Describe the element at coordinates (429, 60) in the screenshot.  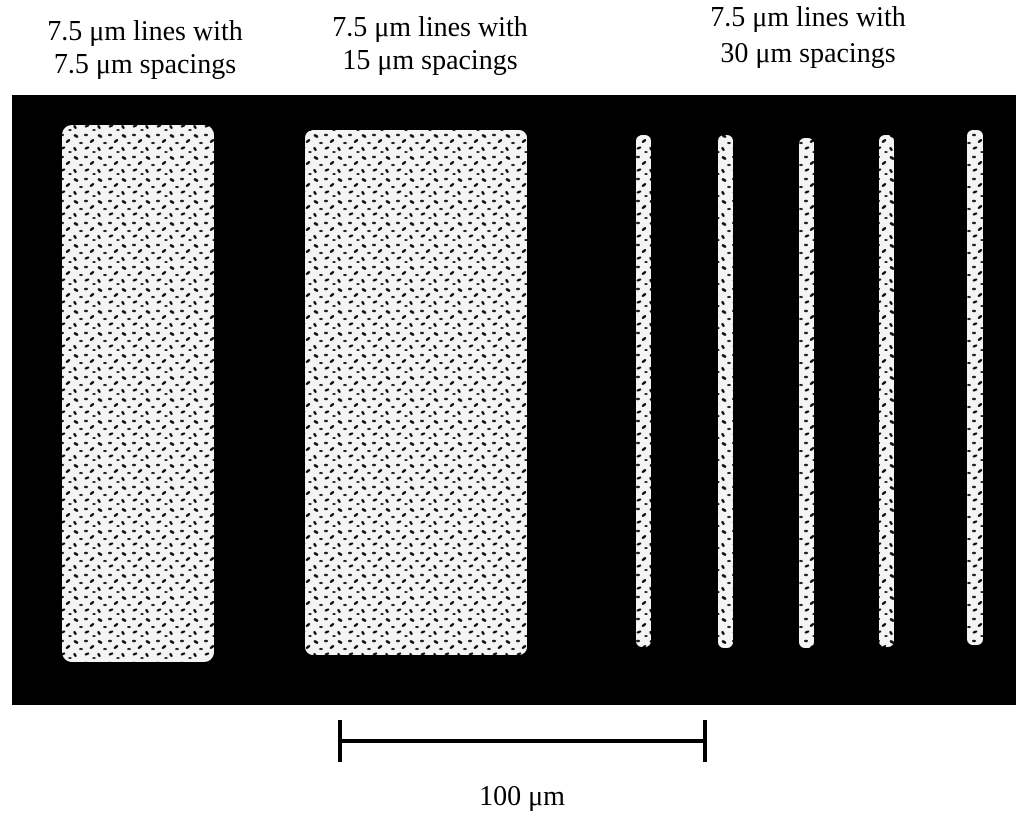
I see `label-line: 15 μm spacings` at that location.